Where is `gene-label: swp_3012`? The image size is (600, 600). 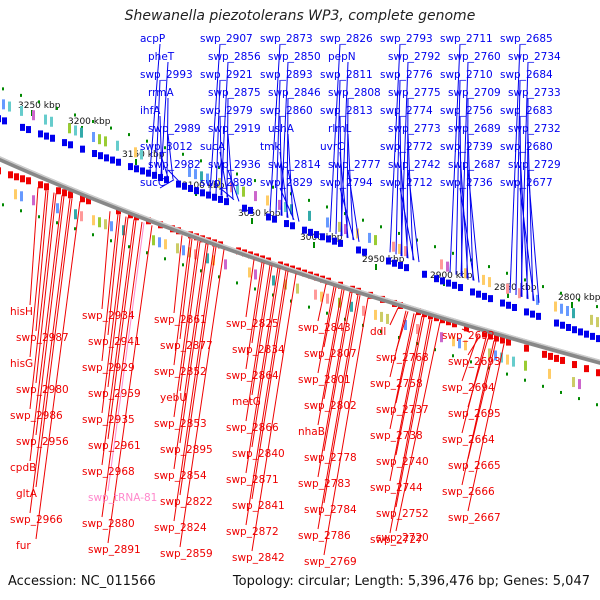 gene-label: swp_3012 is located at coordinates (166, 147).